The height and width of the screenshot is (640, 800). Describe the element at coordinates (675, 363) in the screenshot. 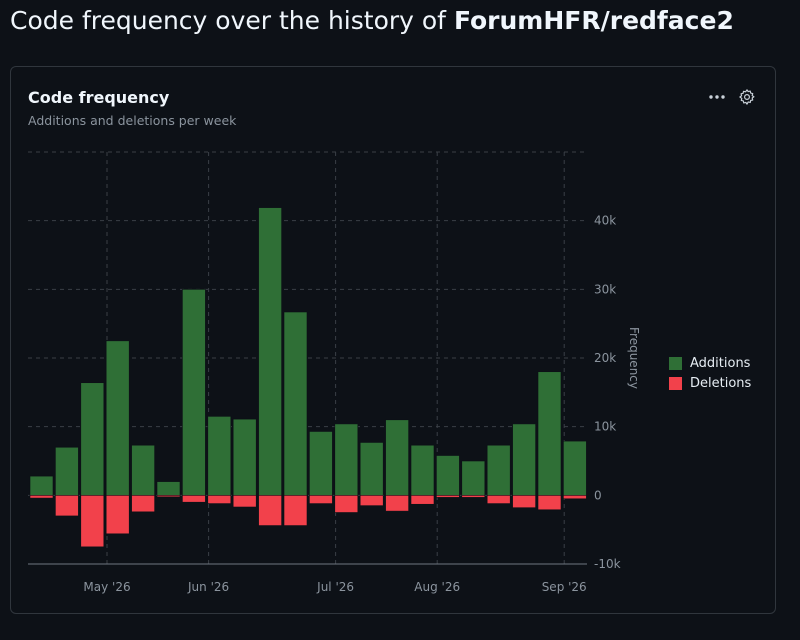

I see `legend-swatch-additions` at that location.